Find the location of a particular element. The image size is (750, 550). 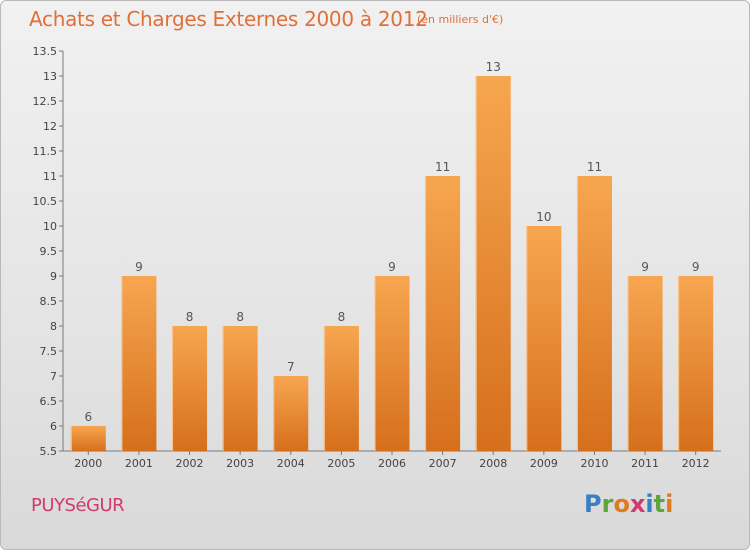

y-tick-label: 7.5 is located at coordinates (49, 351).